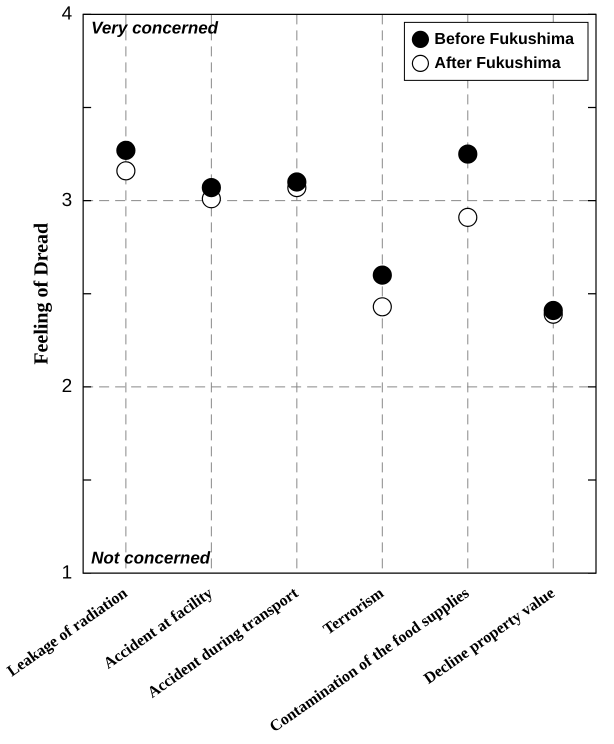 The height and width of the screenshot is (744, 614). What do you see at coordinates (504, 39) in the screenshot?
I see `legend-label: Before Fukushima` at bounding box center [504, 39].